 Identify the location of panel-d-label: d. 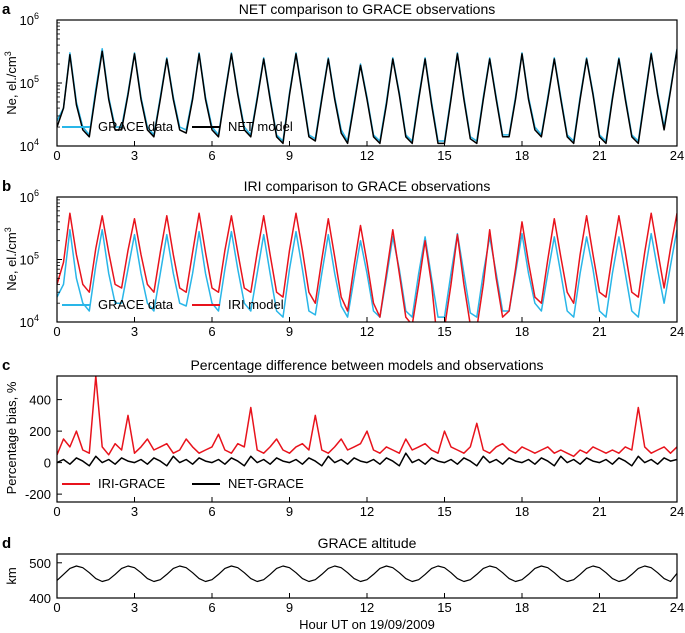
(6, 543).